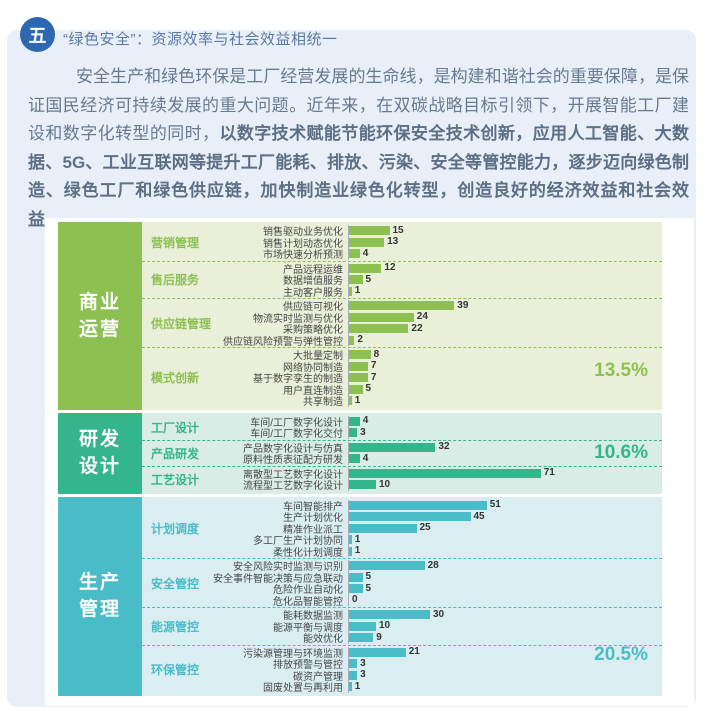 The image size is (711, 711). I want to click on bar-value-label: 15, so click(398, 230).